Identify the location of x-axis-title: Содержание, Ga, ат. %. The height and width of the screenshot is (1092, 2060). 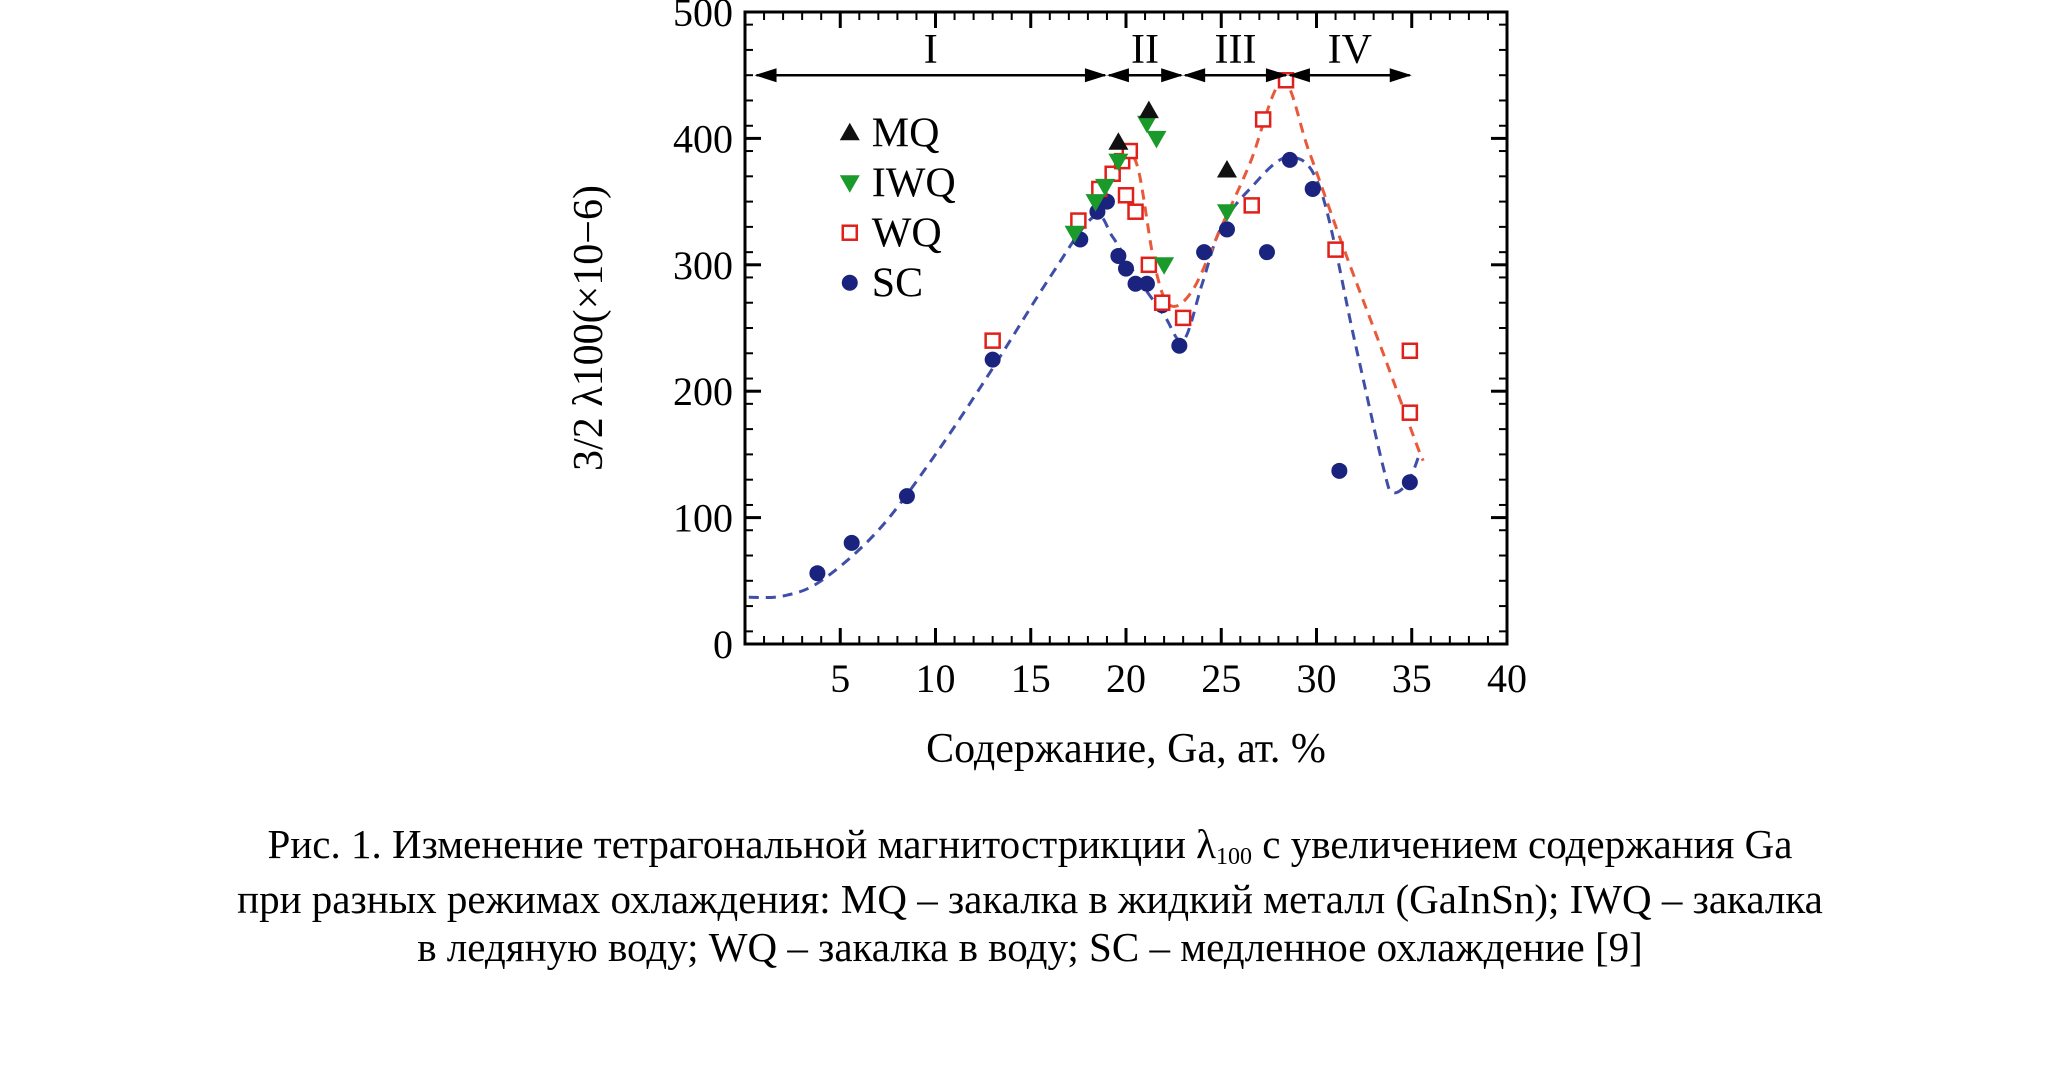
(1126, 749).